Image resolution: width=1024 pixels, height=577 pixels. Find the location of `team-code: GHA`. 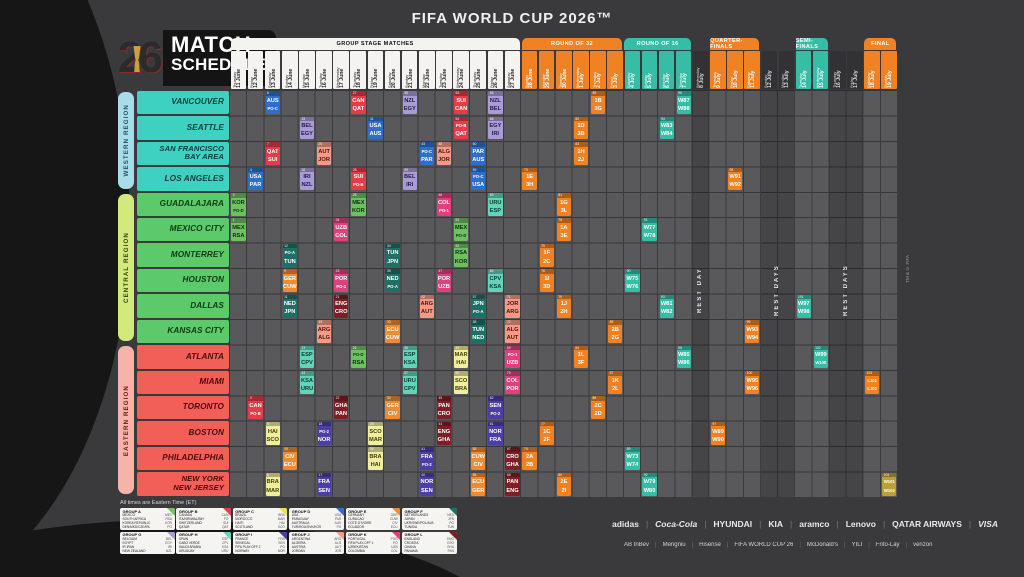

team-code: GHA is located at coordinates (341, 406).